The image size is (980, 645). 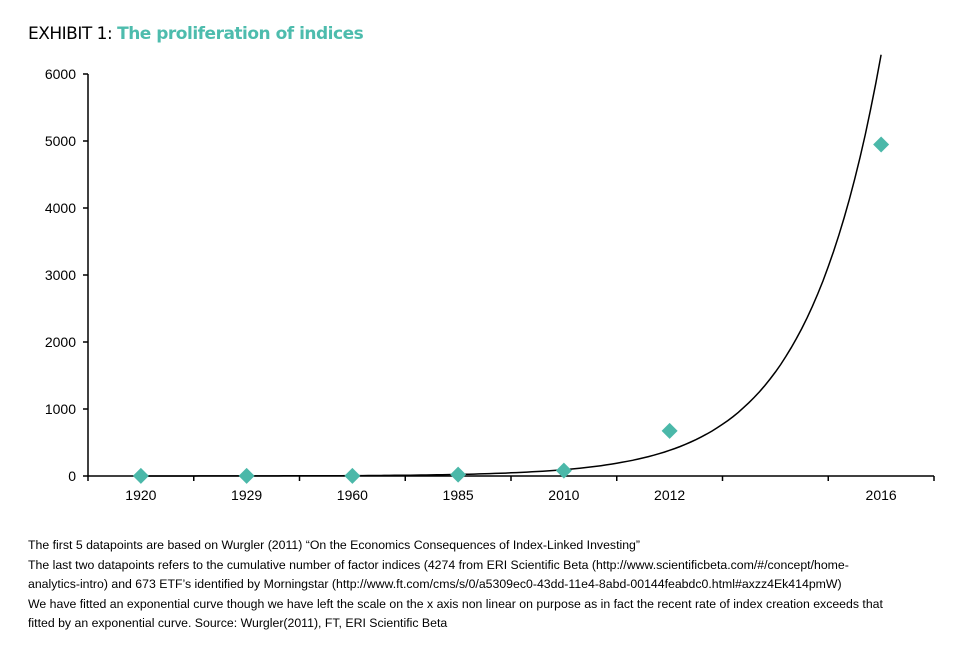 I want to click on x-tick-label: 1985, so click(x=458, y=495).